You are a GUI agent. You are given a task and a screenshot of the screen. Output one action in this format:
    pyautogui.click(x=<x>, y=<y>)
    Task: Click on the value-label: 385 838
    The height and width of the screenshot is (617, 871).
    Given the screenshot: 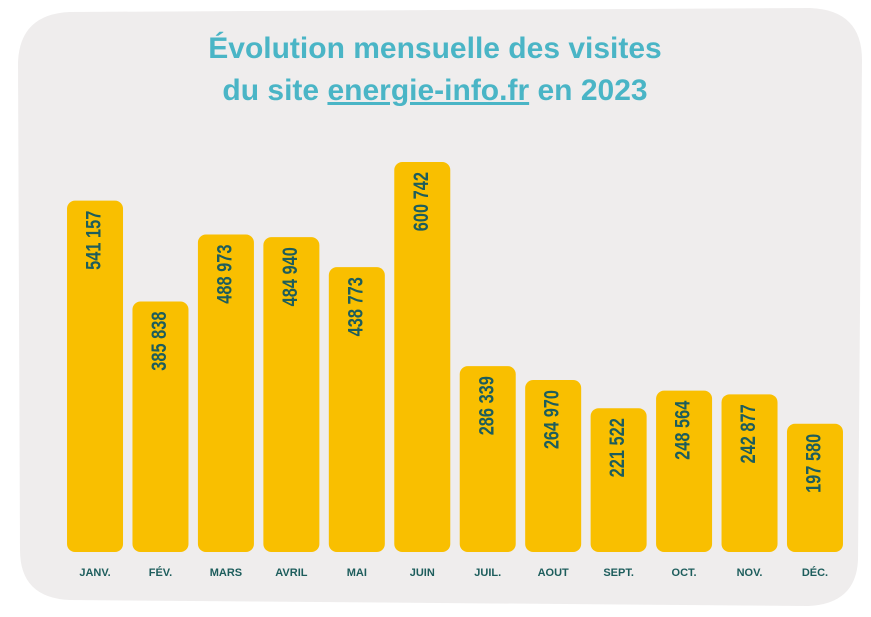 What is the action you would take?
    pyautogui.click(x=158, y=341)
    